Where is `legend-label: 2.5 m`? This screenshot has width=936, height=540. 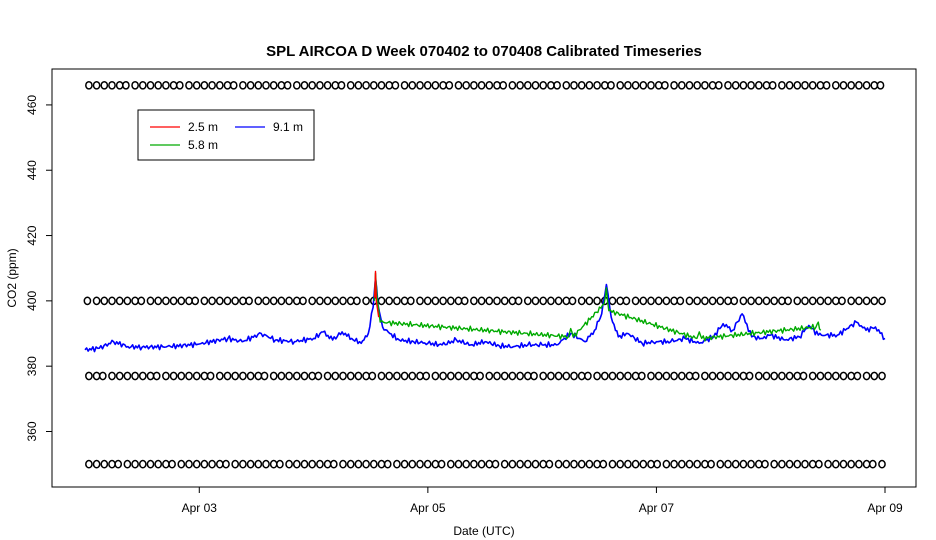 legend-label: 2.5 m is located at coordinates (203, 127).